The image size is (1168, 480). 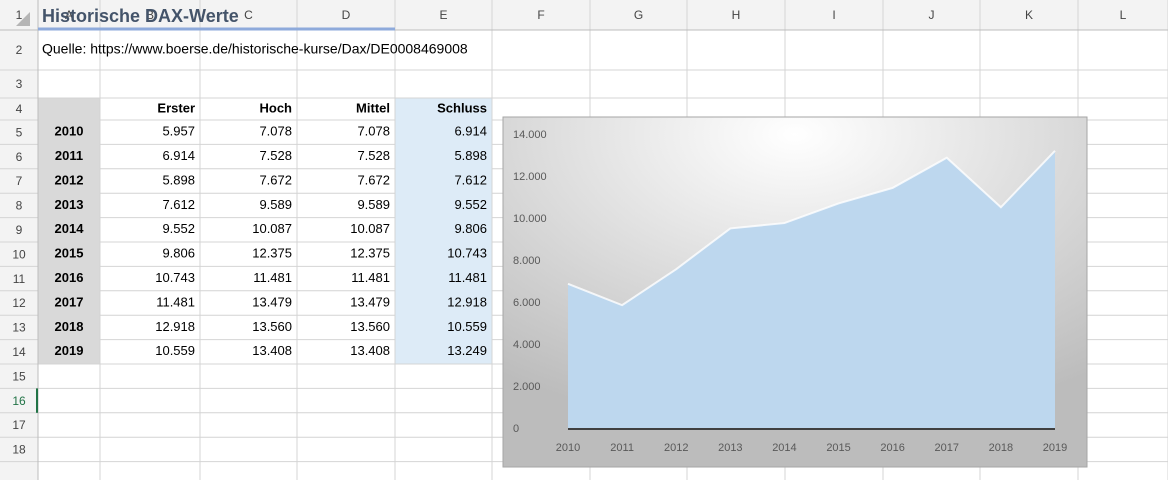 I want to click on table-header: Mittel, so click(x=373, y=107).